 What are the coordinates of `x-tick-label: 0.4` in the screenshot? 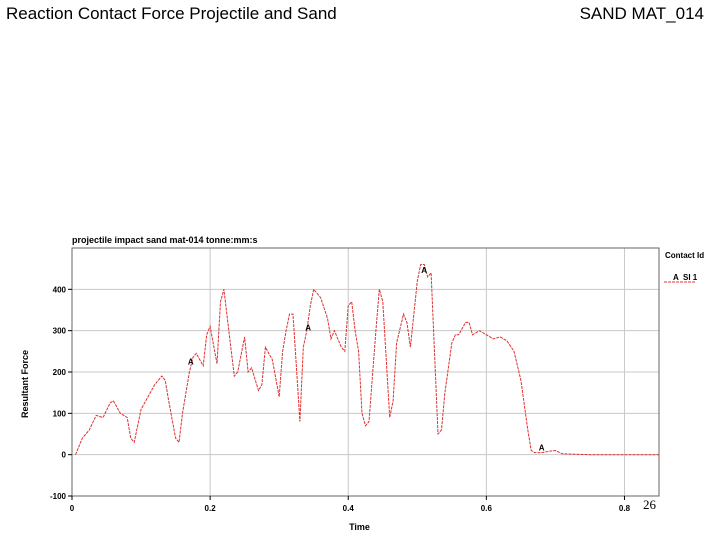 It's located at (349, 508).